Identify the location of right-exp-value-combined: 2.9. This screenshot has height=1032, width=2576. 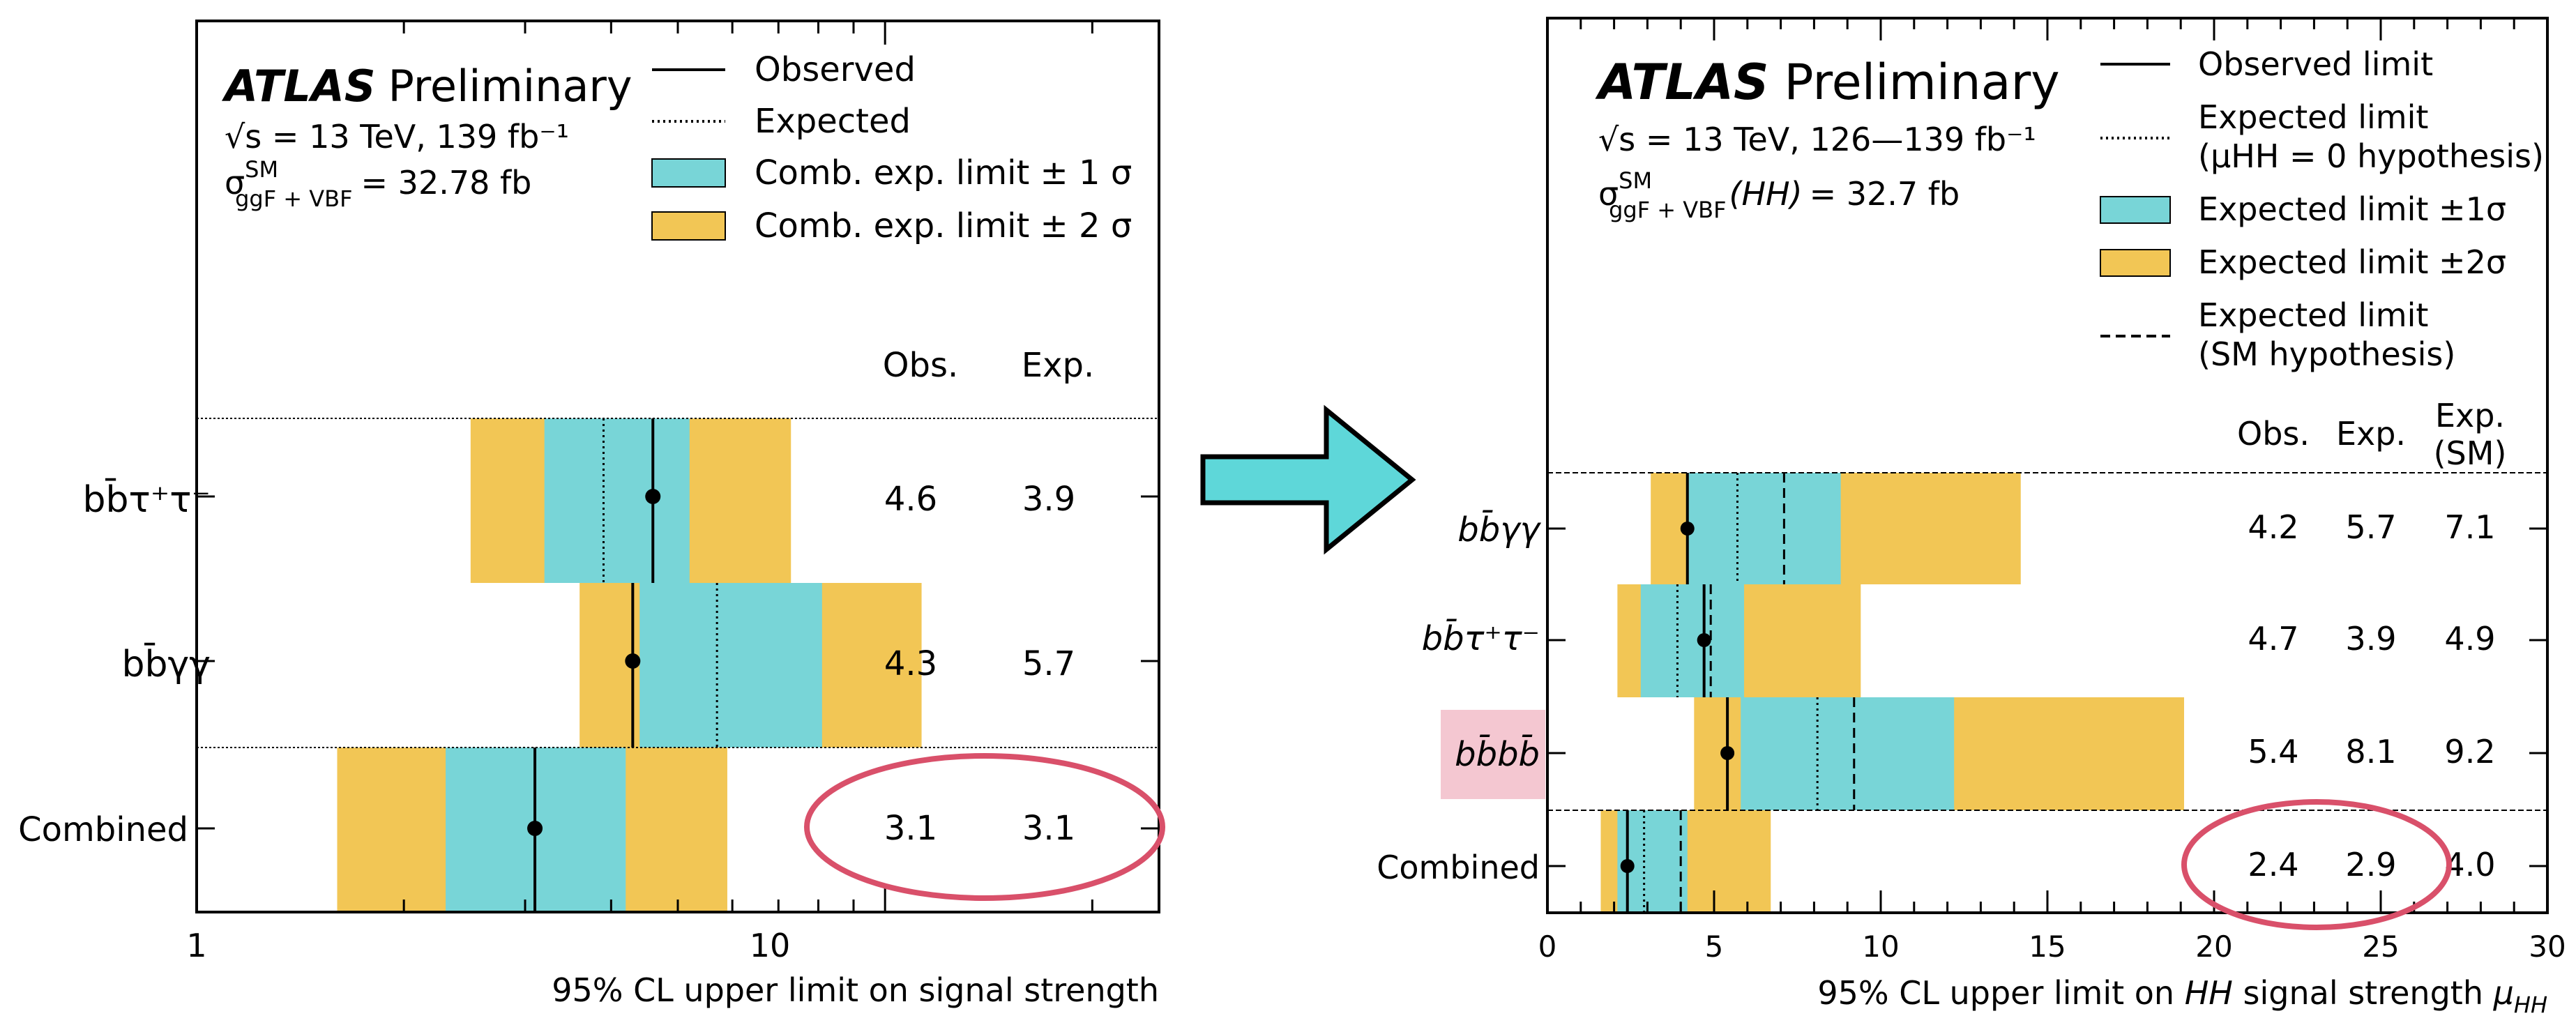
(2370, 865).